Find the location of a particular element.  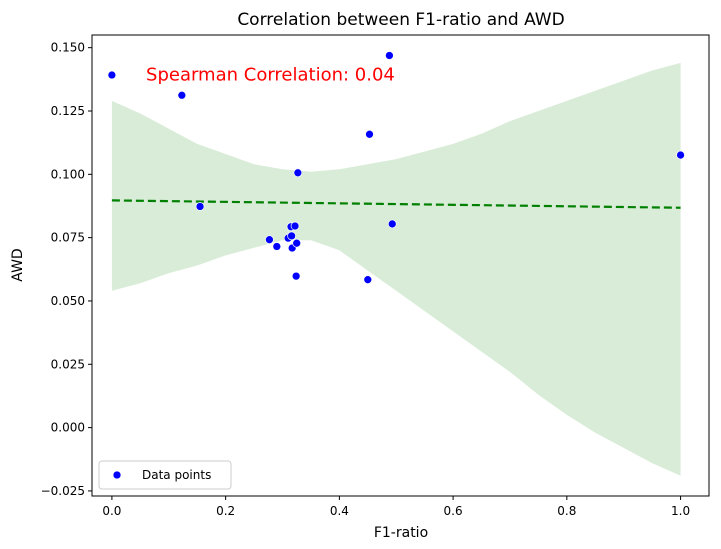

regression-line-layer is located at coordinates (396, 204).